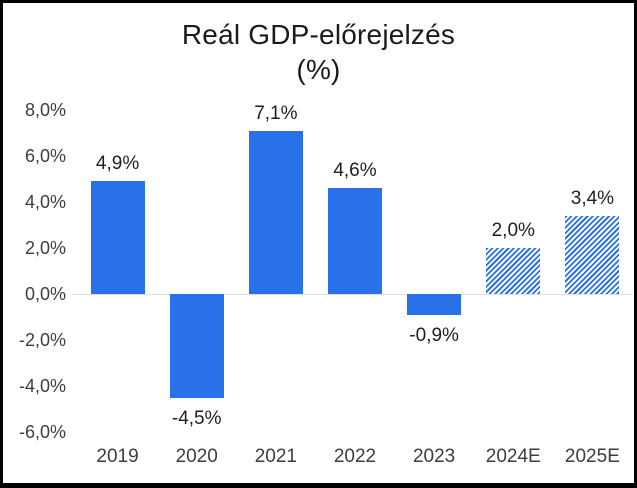 Image resolution: width=637 pixels, height=488 pixels. Describe the element at coordinates (275, 456) in the screenshot. I see `x-axis-category-label: 2021` at that location.